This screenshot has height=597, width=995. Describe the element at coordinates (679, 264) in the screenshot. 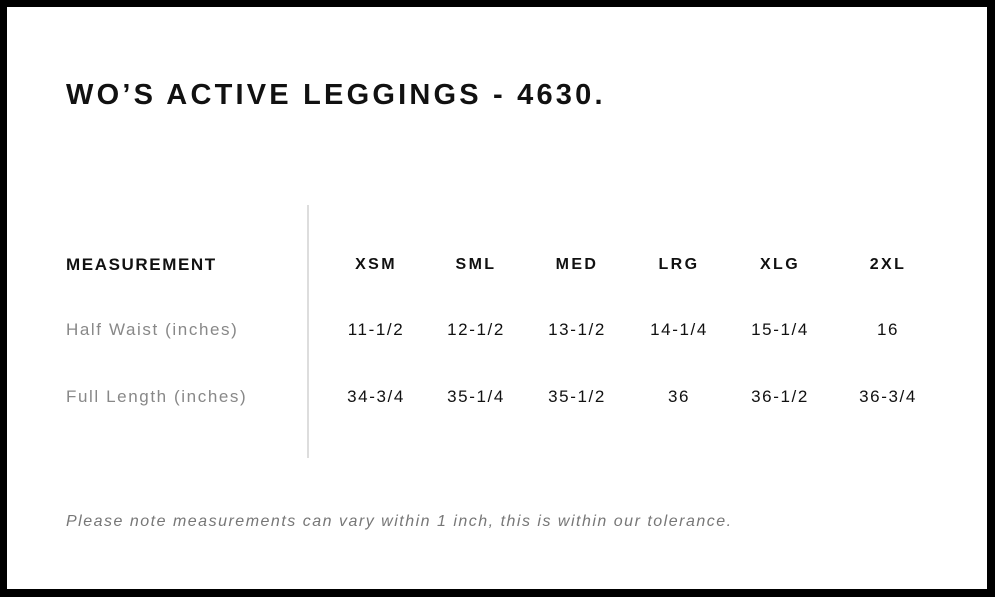

I see `size-header-lrg: LRG` at that location.